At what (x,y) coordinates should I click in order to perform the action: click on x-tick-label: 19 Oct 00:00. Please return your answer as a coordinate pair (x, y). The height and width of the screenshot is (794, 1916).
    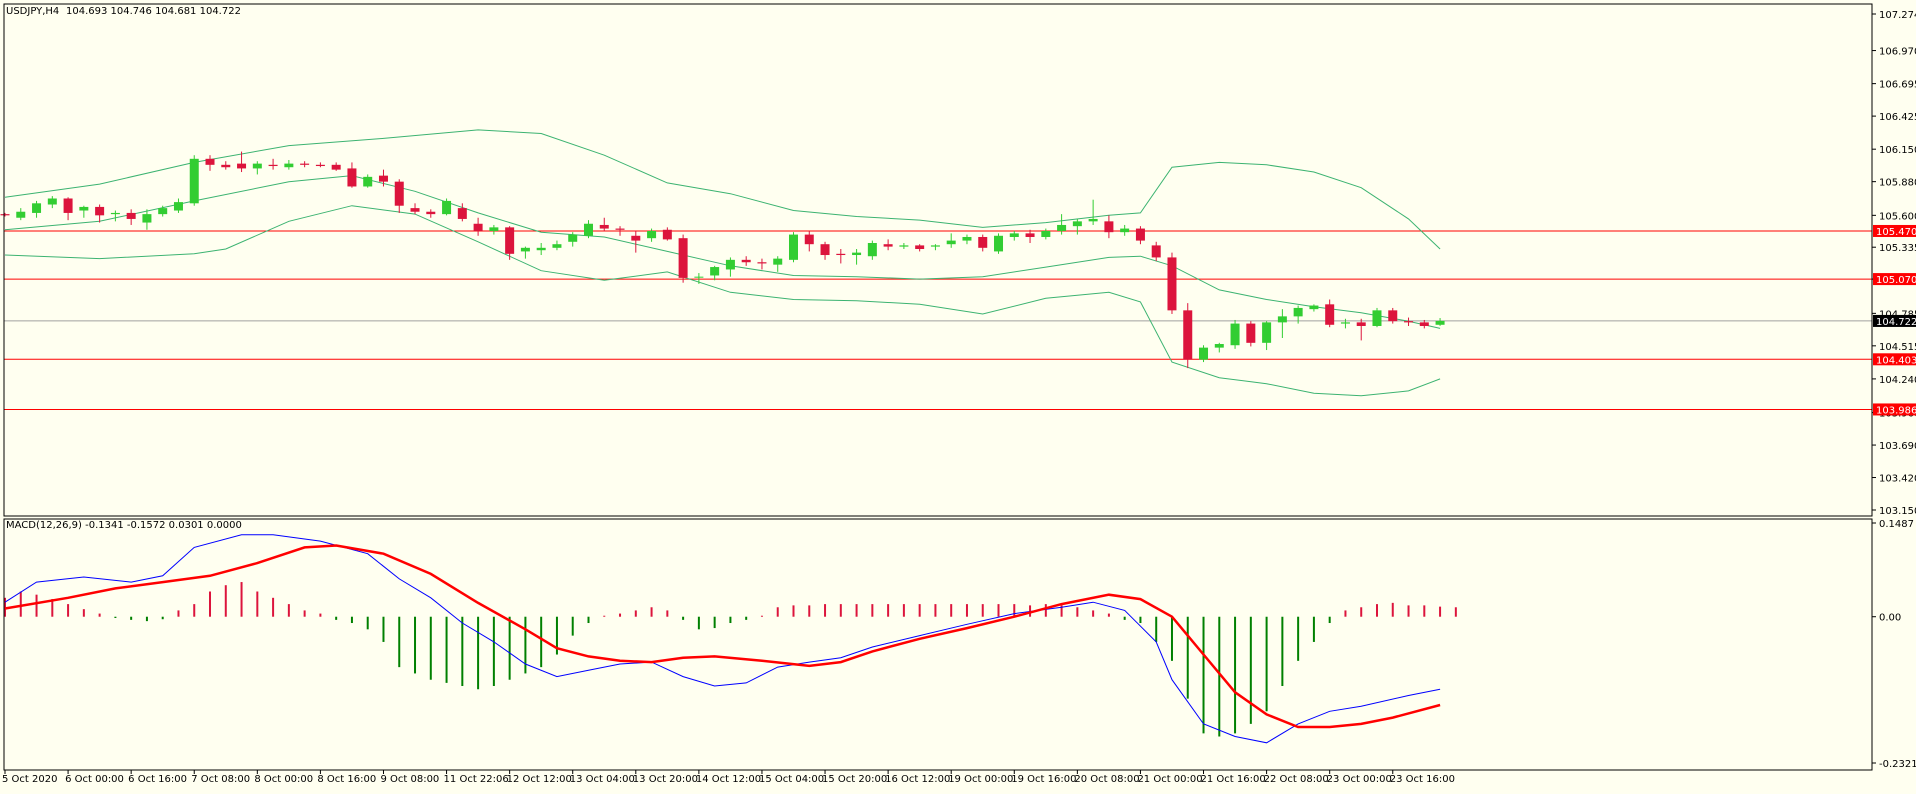
    Looking at the image, I should click on (980, 779).